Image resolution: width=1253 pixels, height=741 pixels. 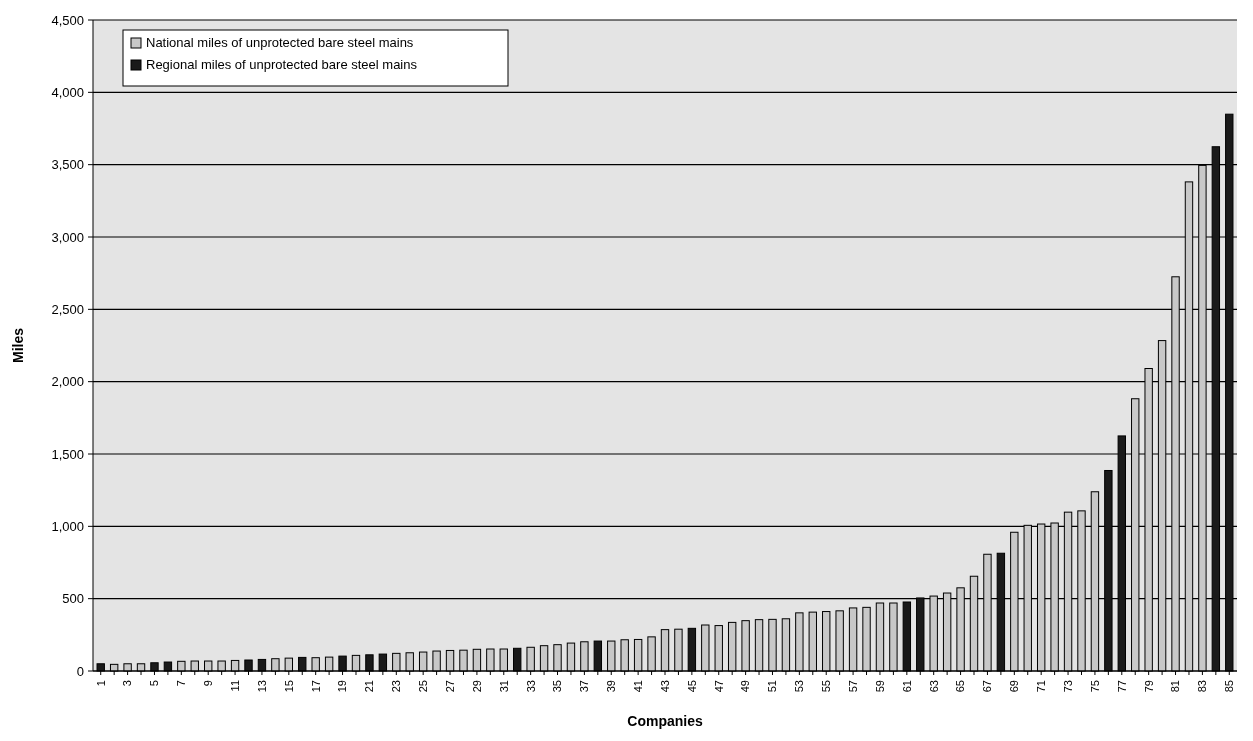 What do you see at coordinates (665, 721) in the screenshot?
I see `x-axis-title: Companies` at bounding box center [665, 721].